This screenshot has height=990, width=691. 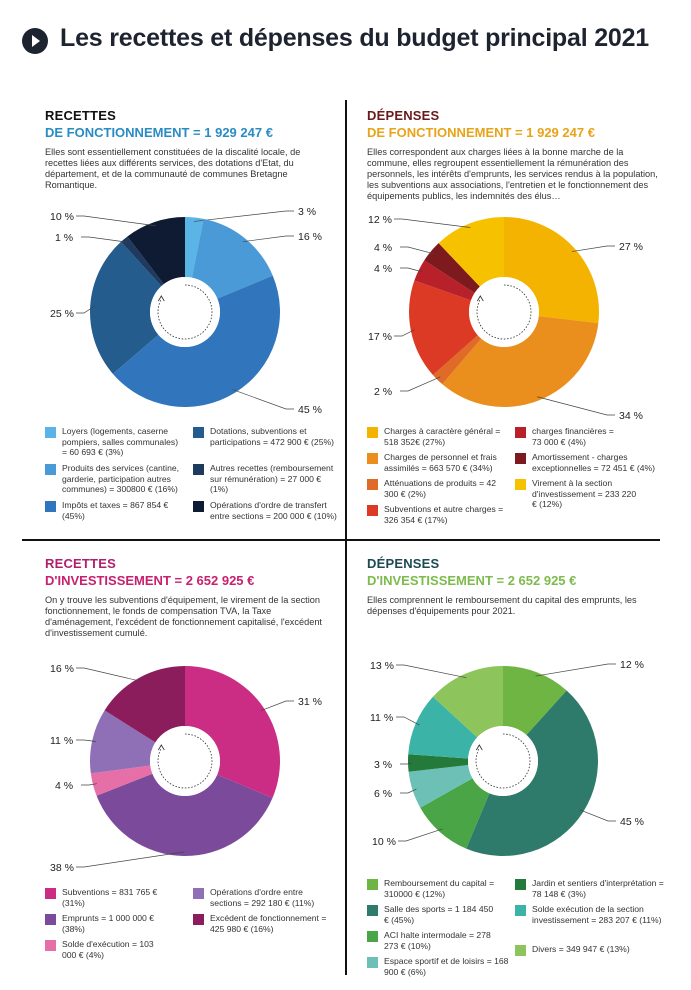 What do you see at coordinates (631, 247) in the screenshot?
I see `slice-percent-label: 27 %` at bounding box center [631, 247].